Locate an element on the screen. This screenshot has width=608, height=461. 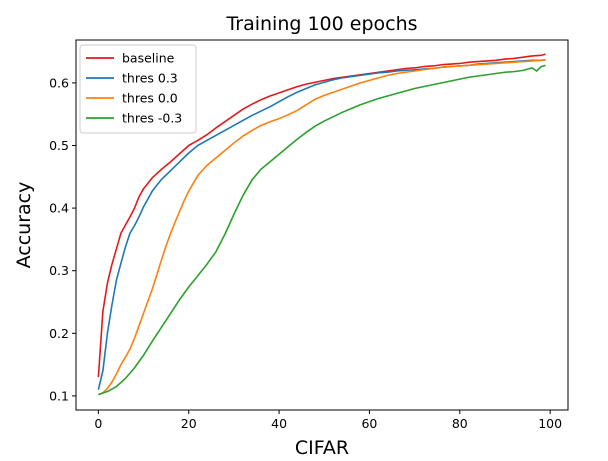
chart-title: Training 100 epochs is located at coordinates (321, 24).